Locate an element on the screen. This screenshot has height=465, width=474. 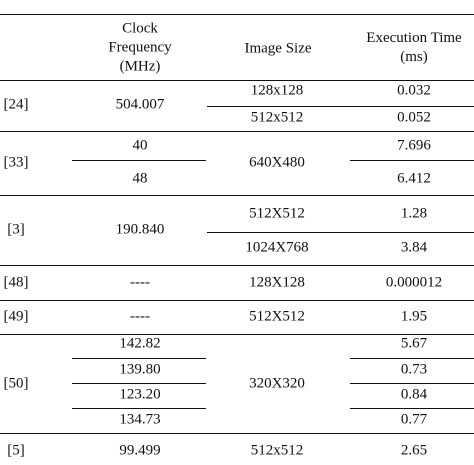
header-bottom-rule is located at coordinates (237, 80).